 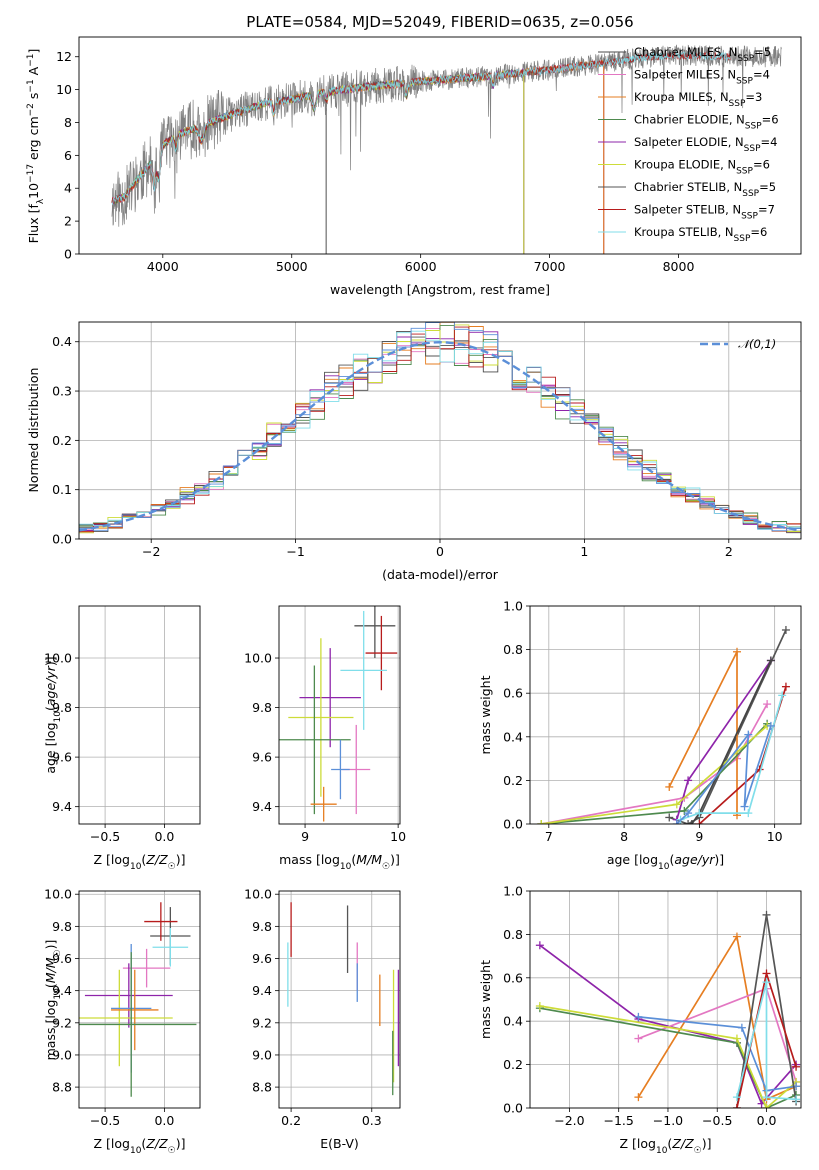 I want to click on y-axis-label: Flux [fλ10−17 erg cm−2 s−1 A−1], so click(x=36, y=146).